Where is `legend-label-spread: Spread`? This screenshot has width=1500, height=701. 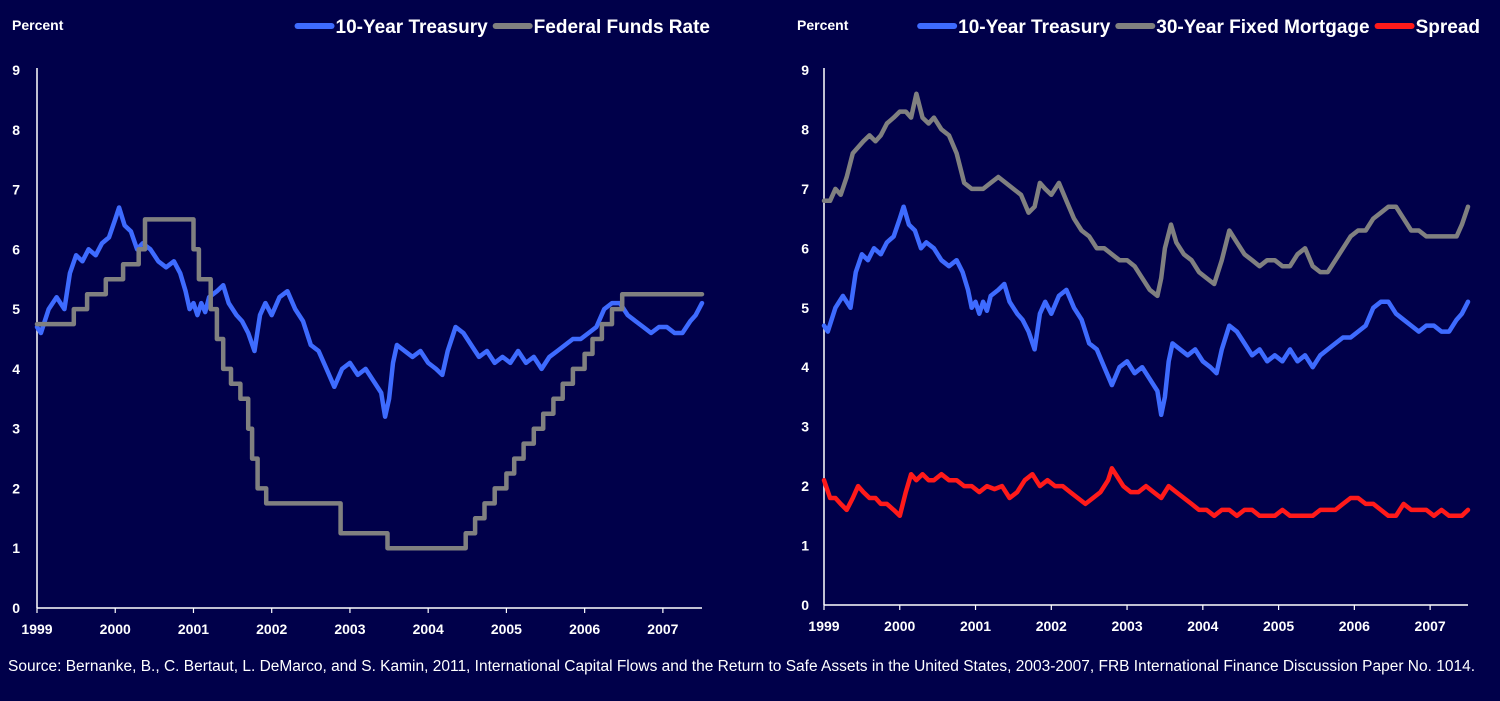
legend-label-spread: Spread is located at coordinates (1448, 27).